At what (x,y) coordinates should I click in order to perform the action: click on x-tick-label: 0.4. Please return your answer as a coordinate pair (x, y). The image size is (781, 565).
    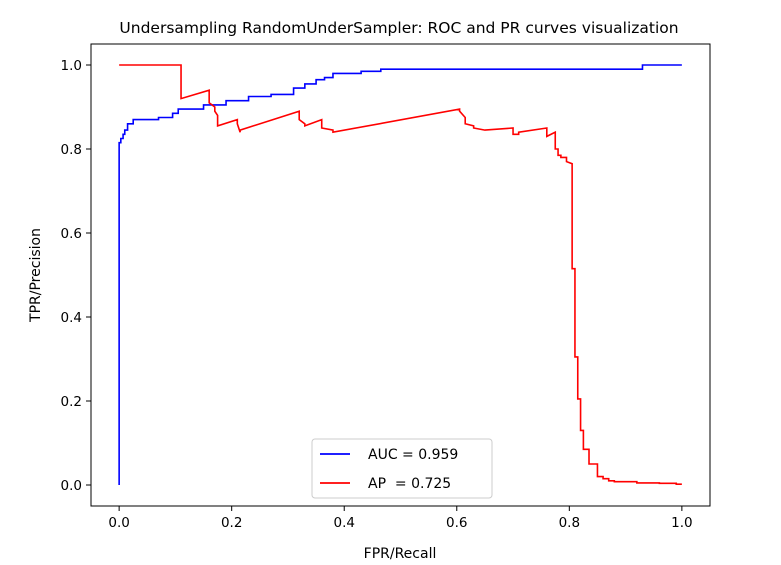
    Looking at the image, I should click on (343, 523).